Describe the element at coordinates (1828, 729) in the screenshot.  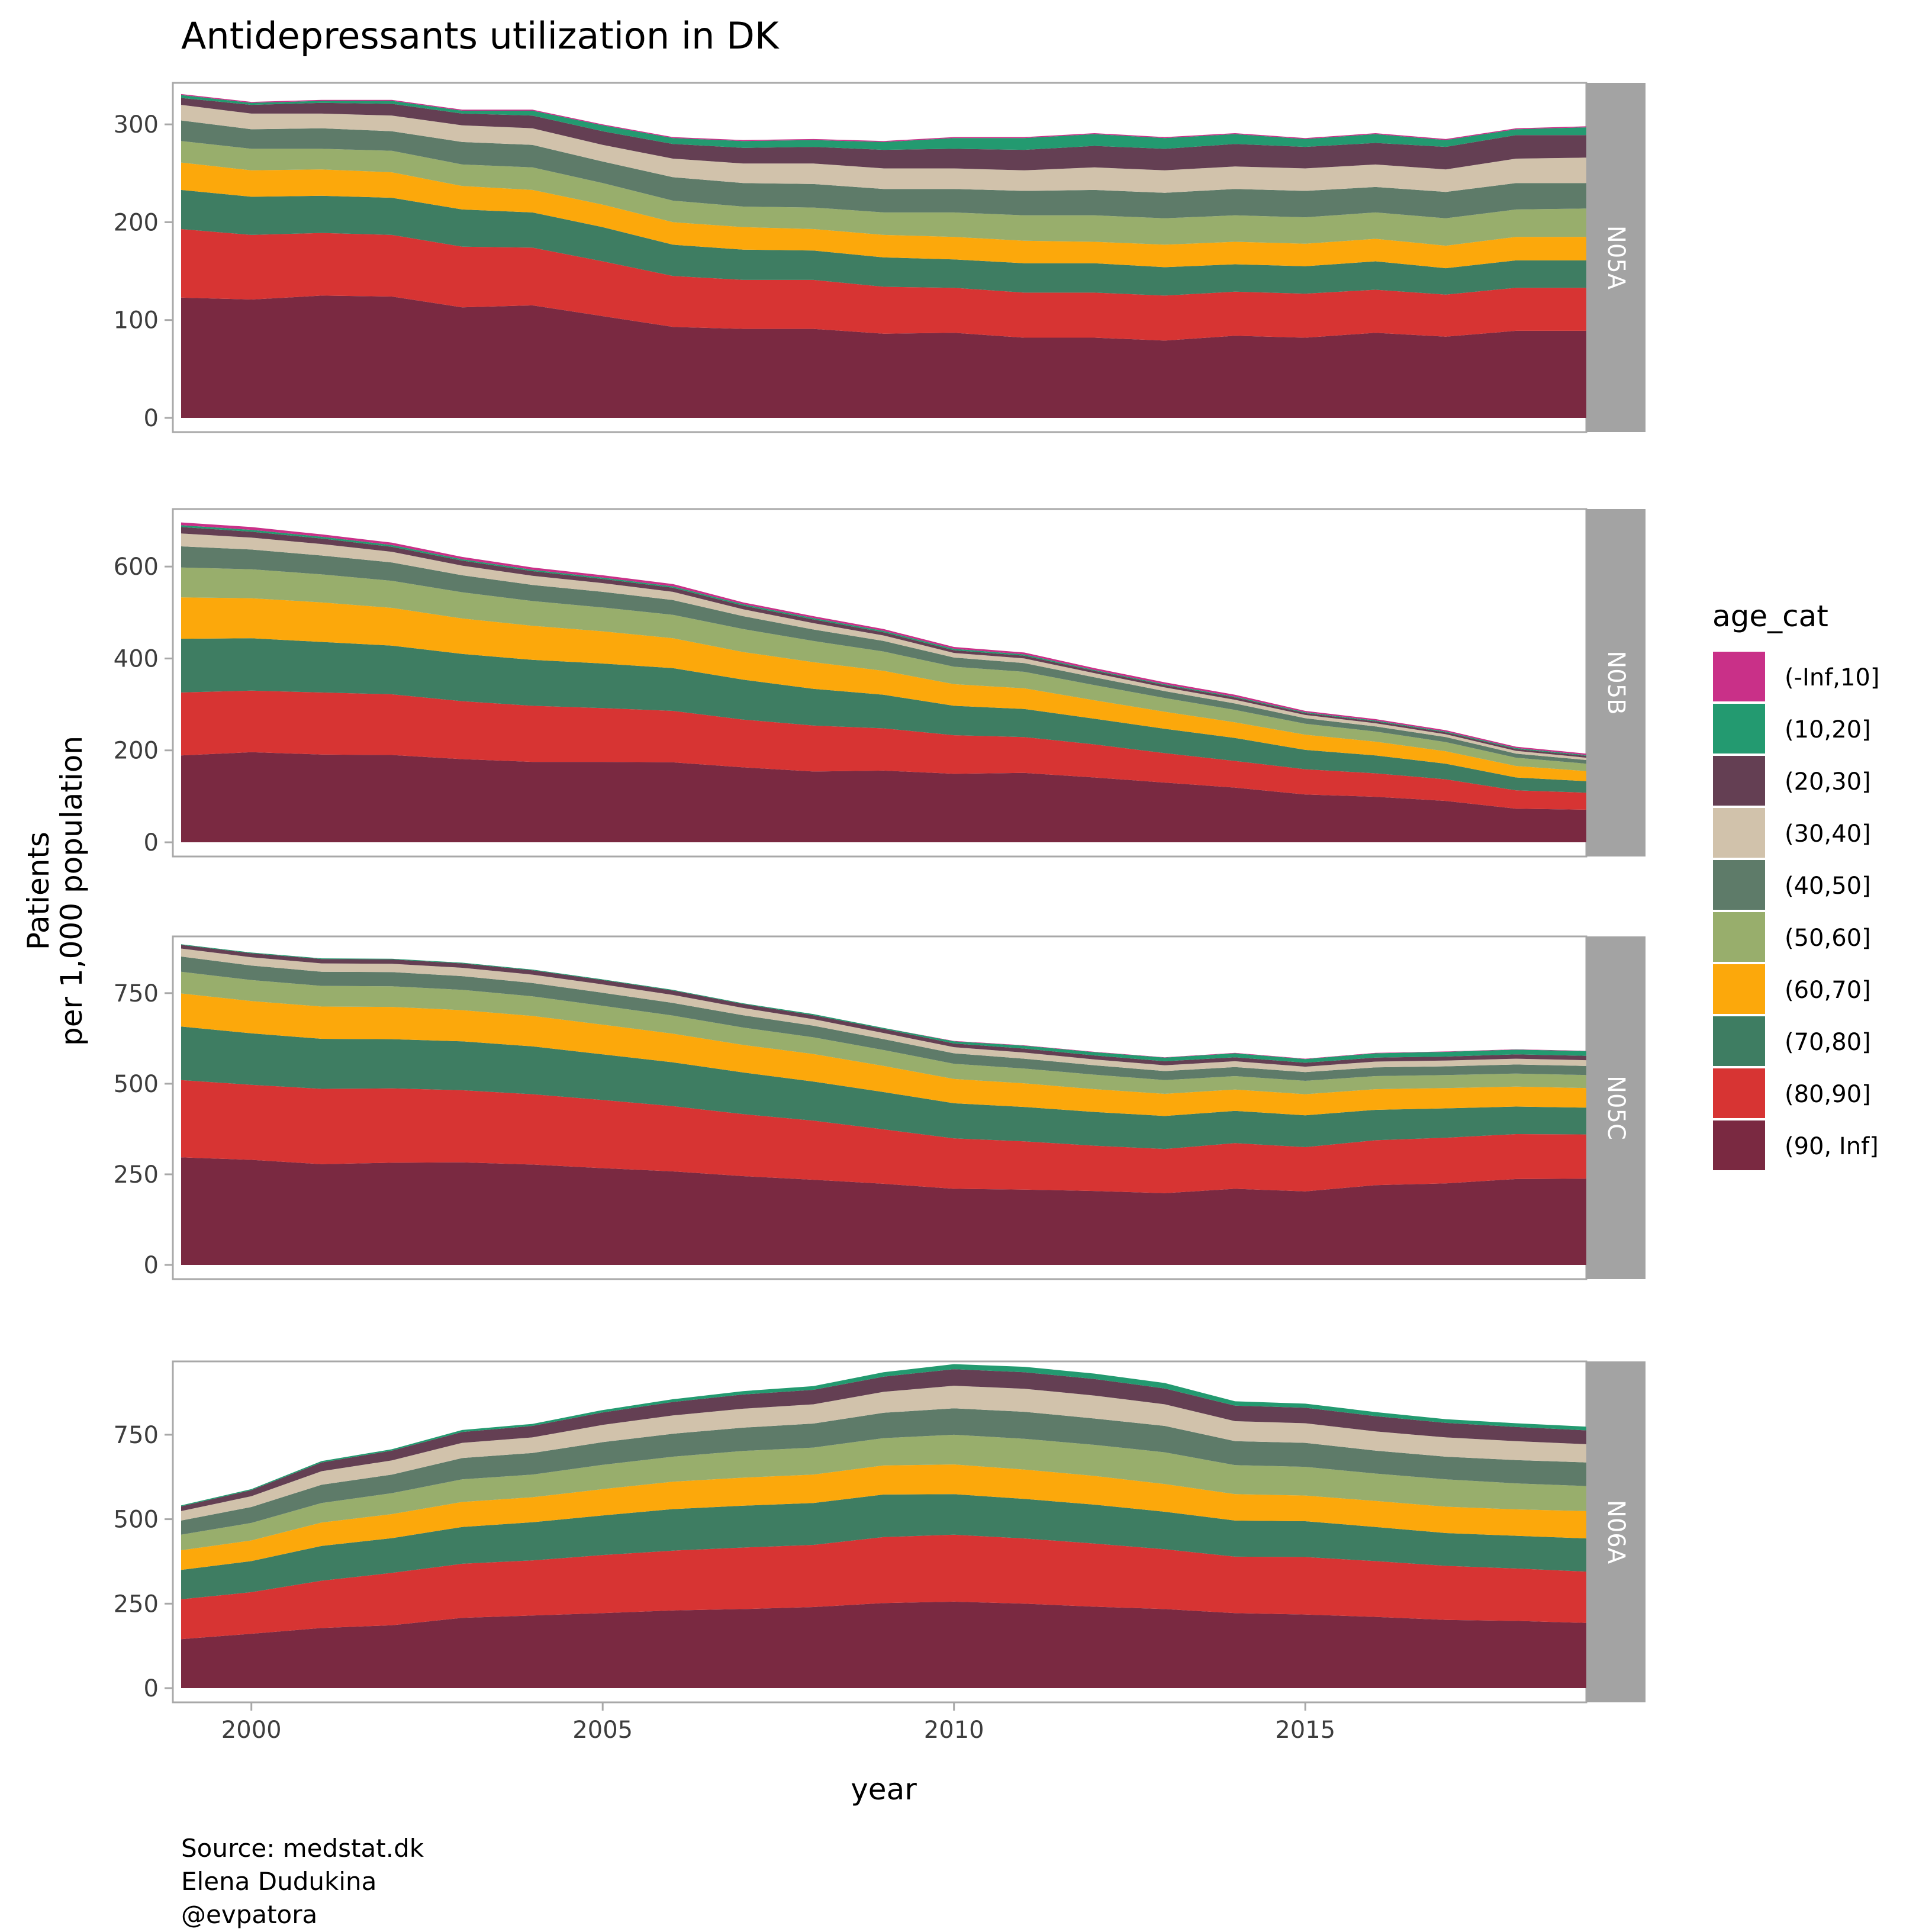
I see `legend-label: (10,20]` at that location.